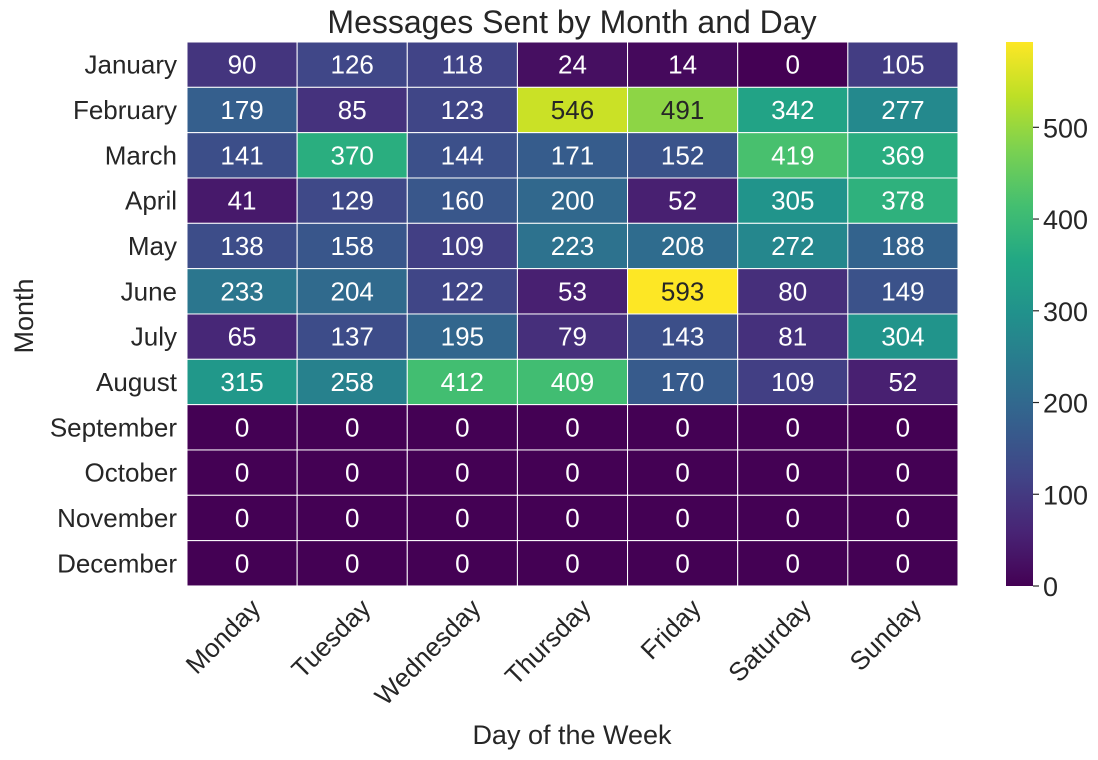 This screenshot has width=1098, height=760. What do you see at coordinates (241, 110) in the screenshot?
I see `cell-value-label: 179` at bounding box center [241, 110].